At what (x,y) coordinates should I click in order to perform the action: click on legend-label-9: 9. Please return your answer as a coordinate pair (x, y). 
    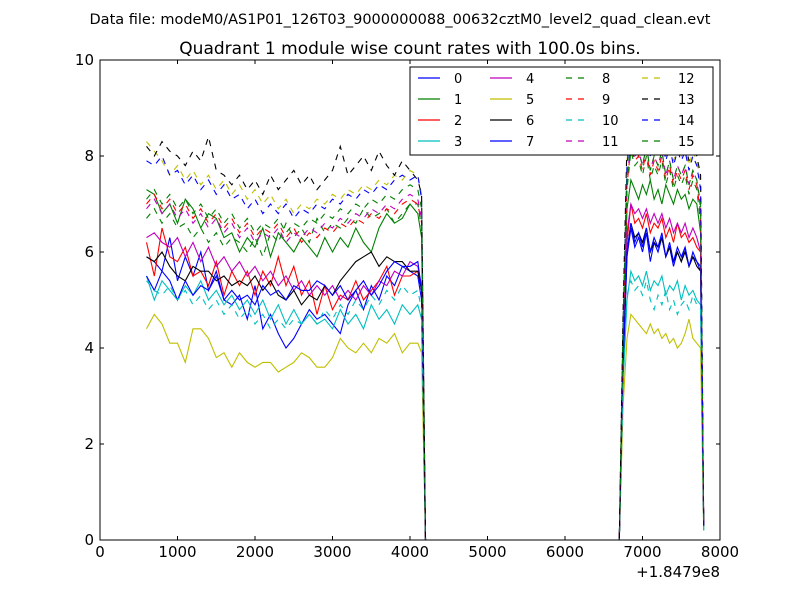
    Looking at the image, I should click on (606, 100).